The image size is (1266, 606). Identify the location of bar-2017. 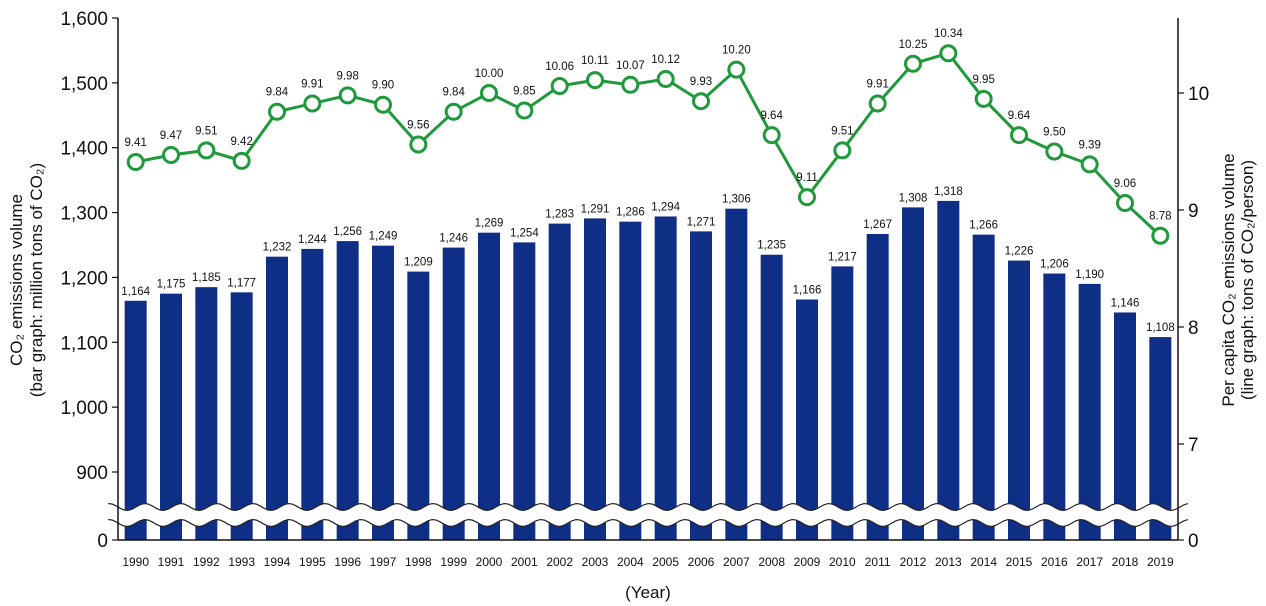
(1089, 411).